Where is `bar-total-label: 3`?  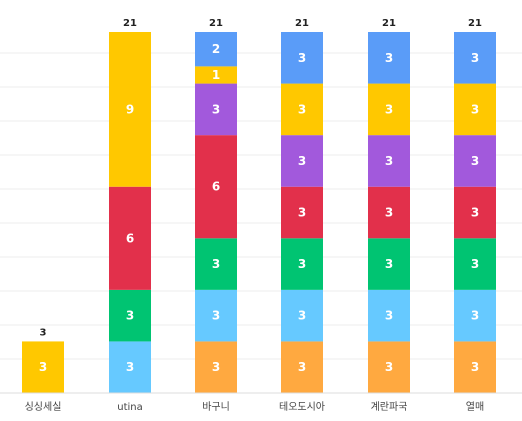
bar-total-label: 3 is located at coordinates (43, 332).